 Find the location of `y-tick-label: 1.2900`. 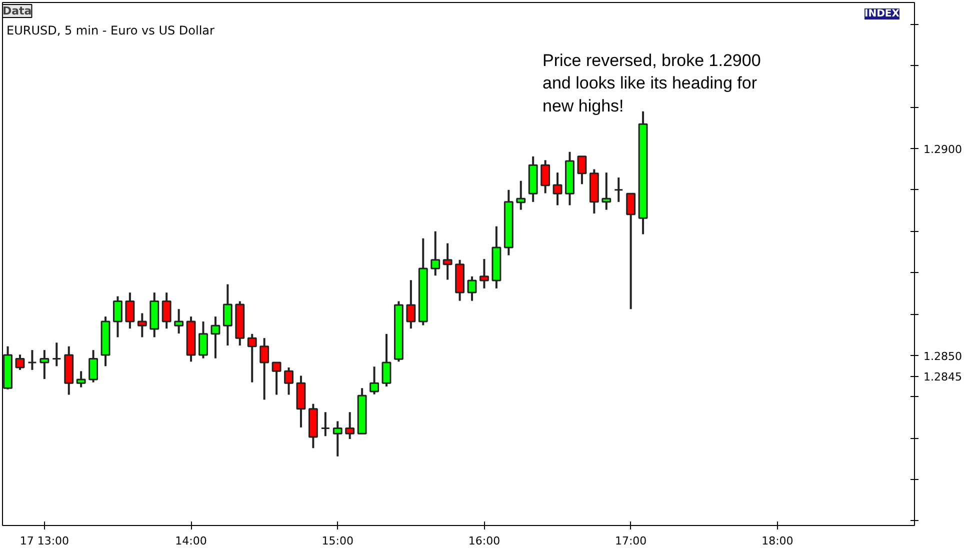

y-tick-label: 1.2900 is located at coordinates (943, 149).